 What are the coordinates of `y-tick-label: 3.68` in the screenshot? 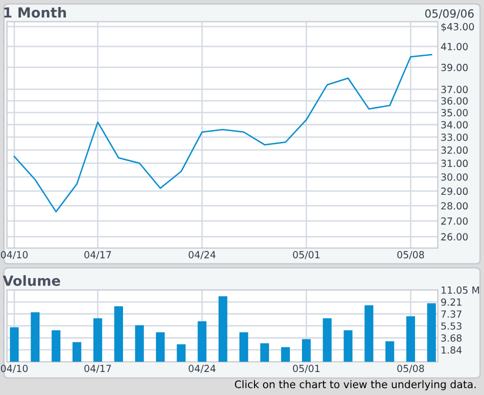 It's located at (451, 338).